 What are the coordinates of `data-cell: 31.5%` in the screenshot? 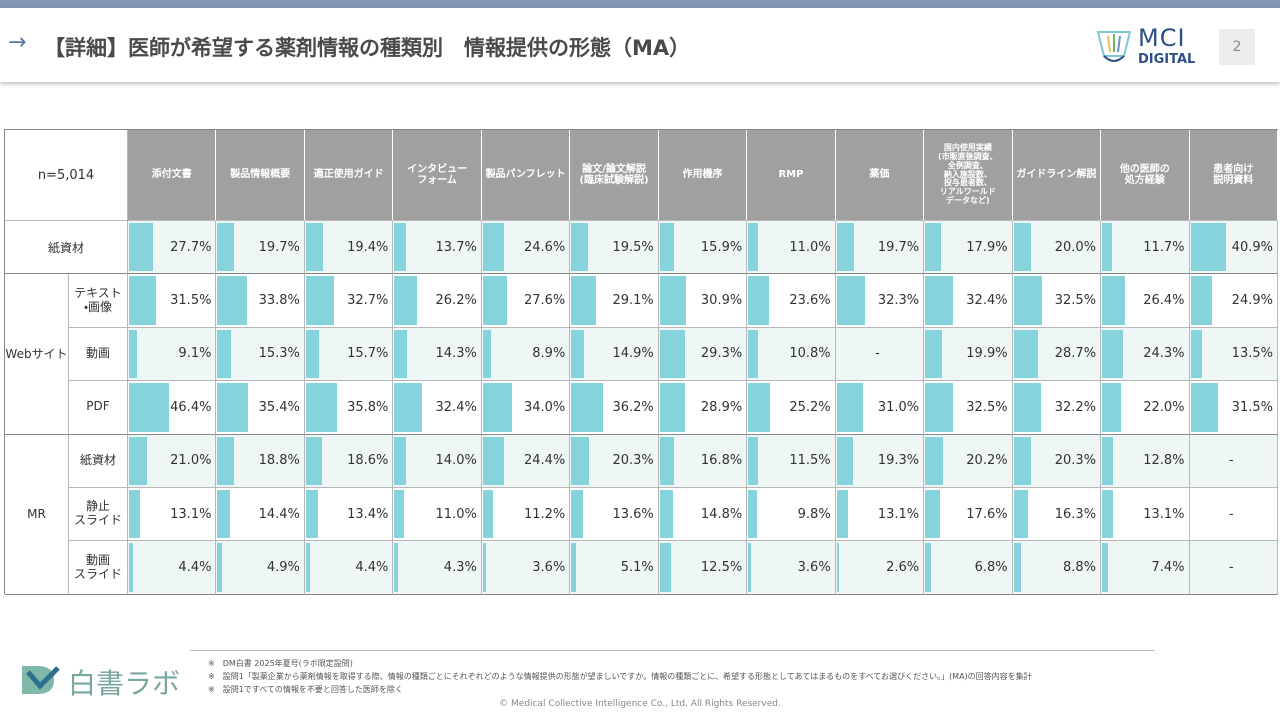 It's located at (1233, 408).